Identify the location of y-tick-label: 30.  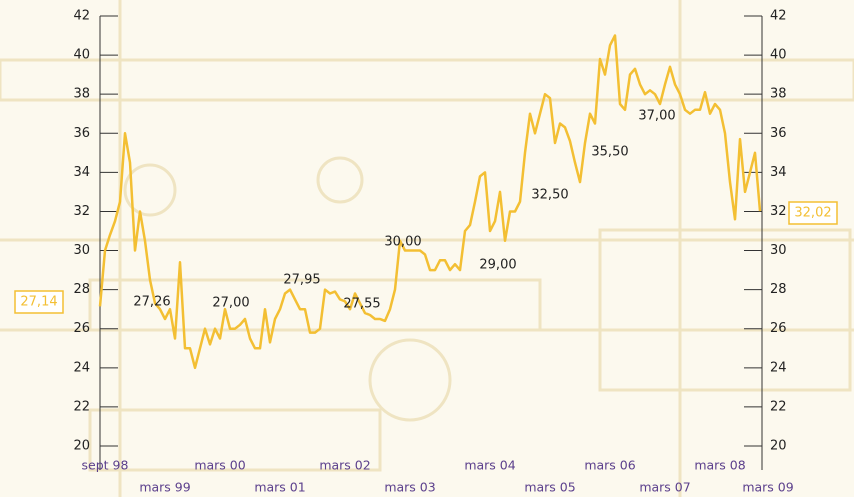
(81, 250).